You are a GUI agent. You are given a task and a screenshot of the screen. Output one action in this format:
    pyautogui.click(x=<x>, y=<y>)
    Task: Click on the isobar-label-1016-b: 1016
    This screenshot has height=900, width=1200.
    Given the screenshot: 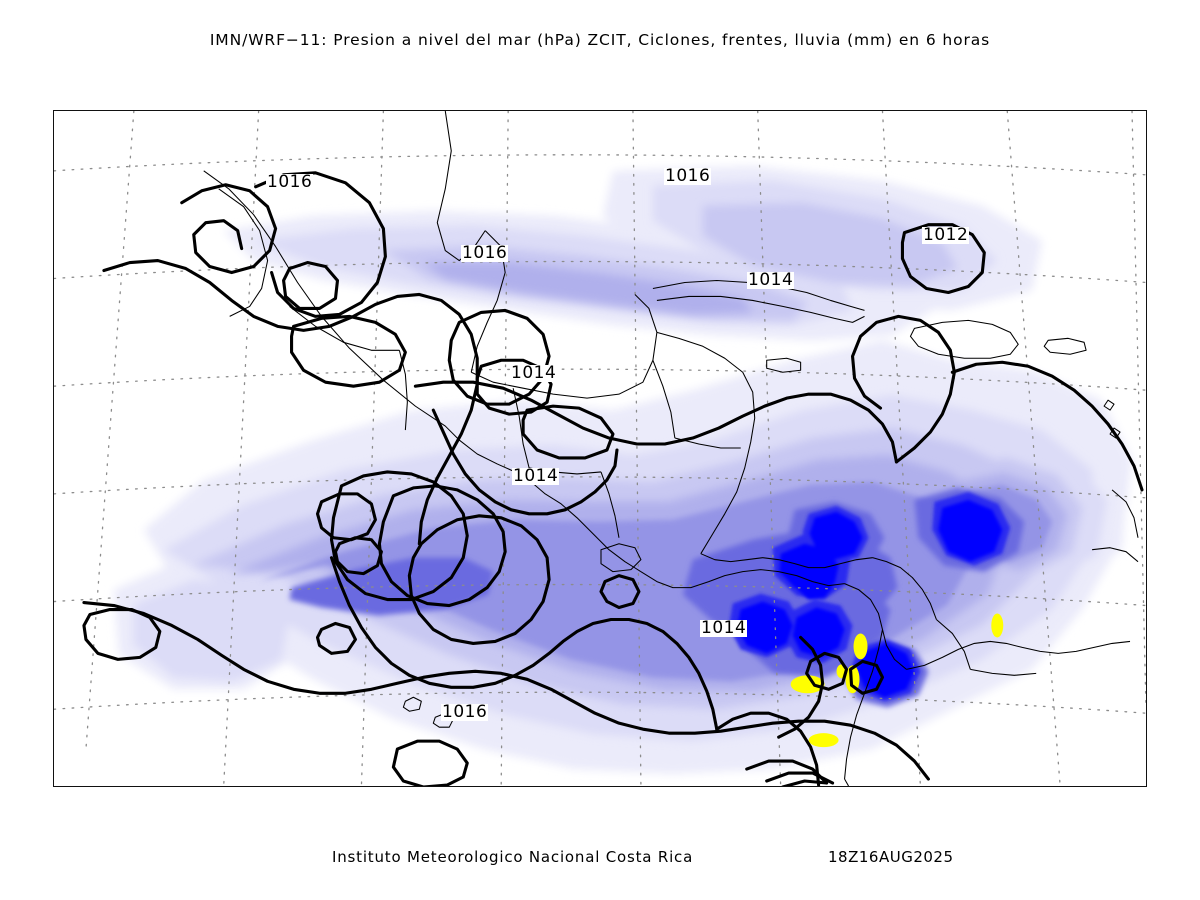 What is the action you would take?
    pyautogui.click(x=688, y=176)
    